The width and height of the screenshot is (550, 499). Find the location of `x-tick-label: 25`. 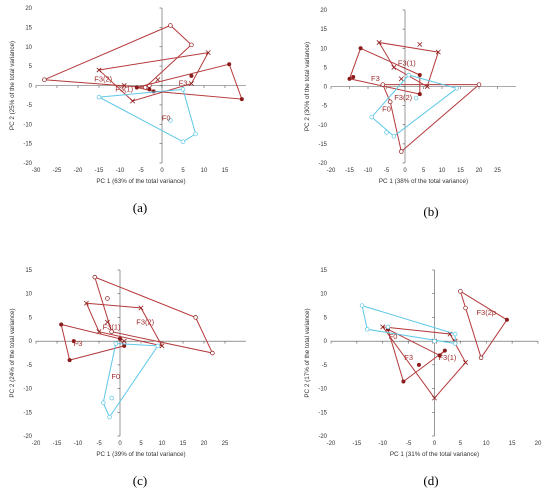

x-tick-label: 25 is located at coordinates (497, 171).